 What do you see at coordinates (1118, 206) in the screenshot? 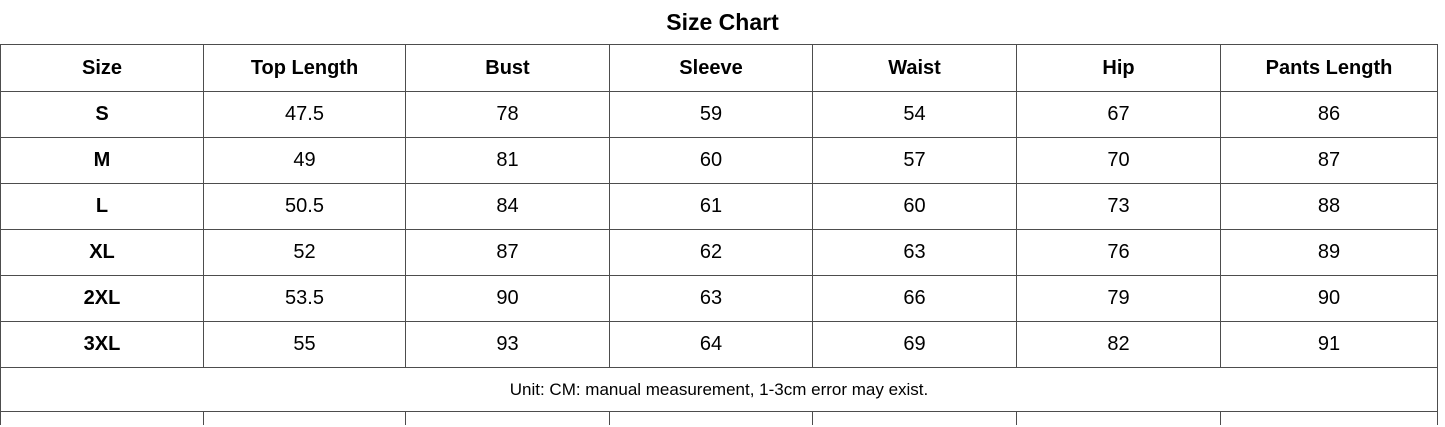
I see `table-cell: 73` at bounding box center [1118, 206].